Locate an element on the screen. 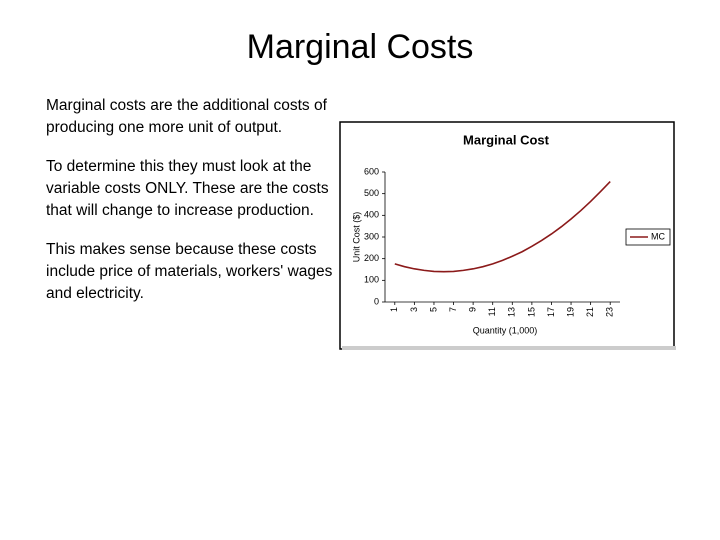 The width and height of the screenshot is (720, 540). slide-title: Marginal Costs is located at coordinates (360, 47).